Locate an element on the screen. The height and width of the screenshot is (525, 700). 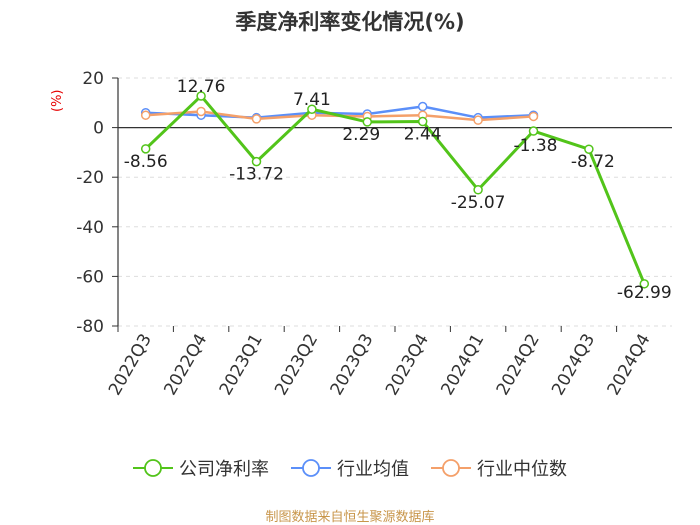
source-note: 制图数据来自恒生聚源数据库 is located at coordinates (350, 517).